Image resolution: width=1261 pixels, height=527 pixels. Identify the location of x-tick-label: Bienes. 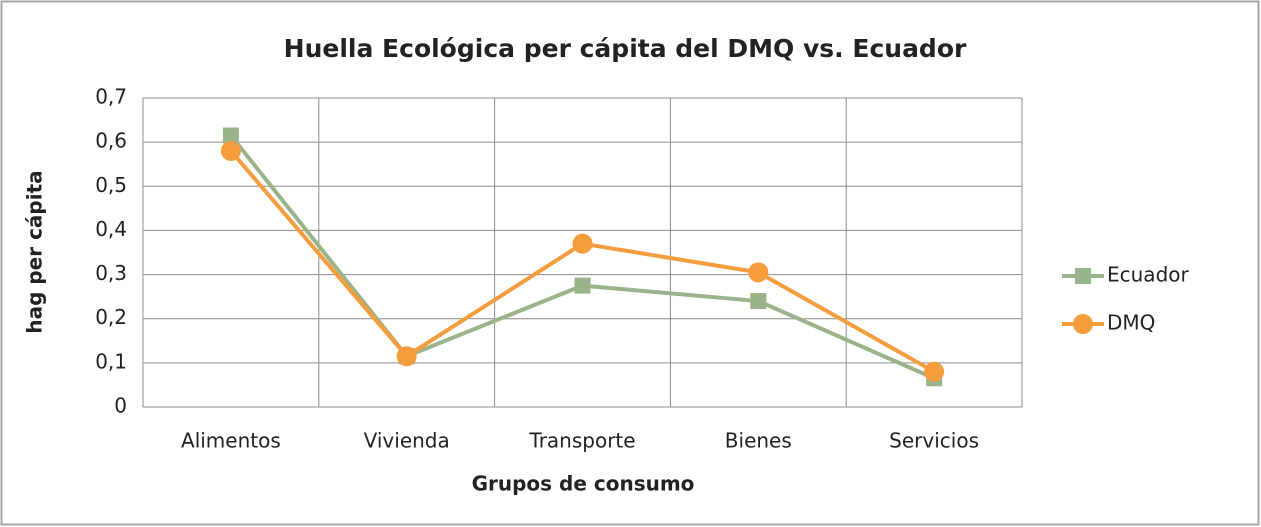
(758, 441).